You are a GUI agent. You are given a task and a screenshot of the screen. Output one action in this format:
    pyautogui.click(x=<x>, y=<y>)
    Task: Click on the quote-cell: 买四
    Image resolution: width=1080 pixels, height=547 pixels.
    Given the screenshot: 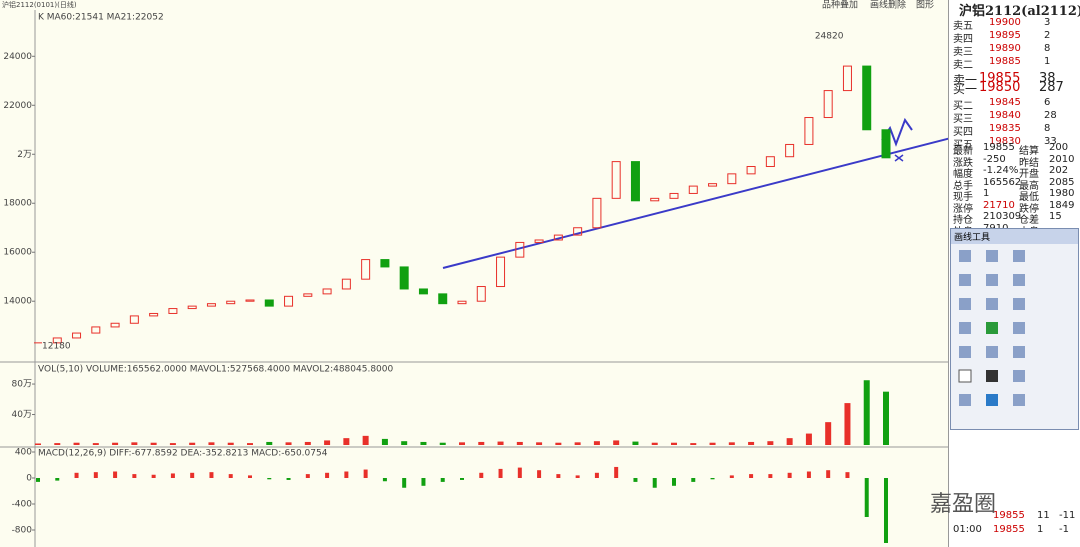 What is the action you would take?
    pyautogui.click(x=963, y=132)
    